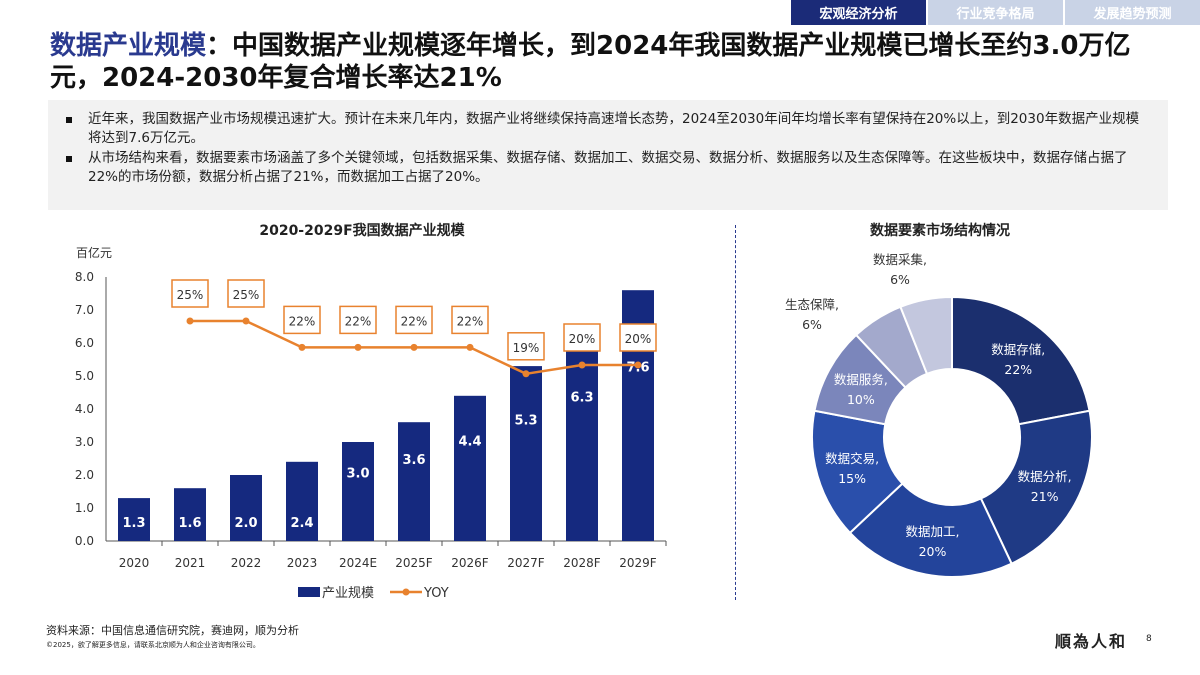  What do you see at coordinates (933, 551) in the screenshot?
I see `slice-value: 20%` at bounding box center [933, 551].